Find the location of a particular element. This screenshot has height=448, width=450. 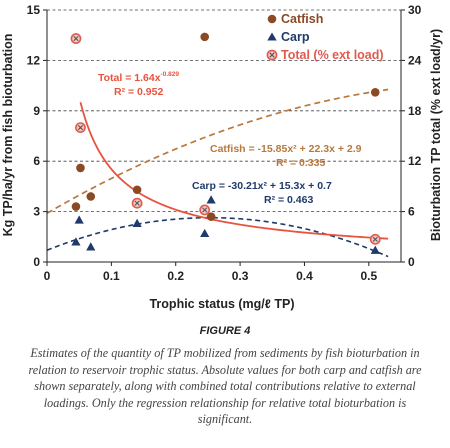

carp-fit-equation: Carp = -30.21x² + 15.3x + 0.7 is located at coordinates (262, 186).